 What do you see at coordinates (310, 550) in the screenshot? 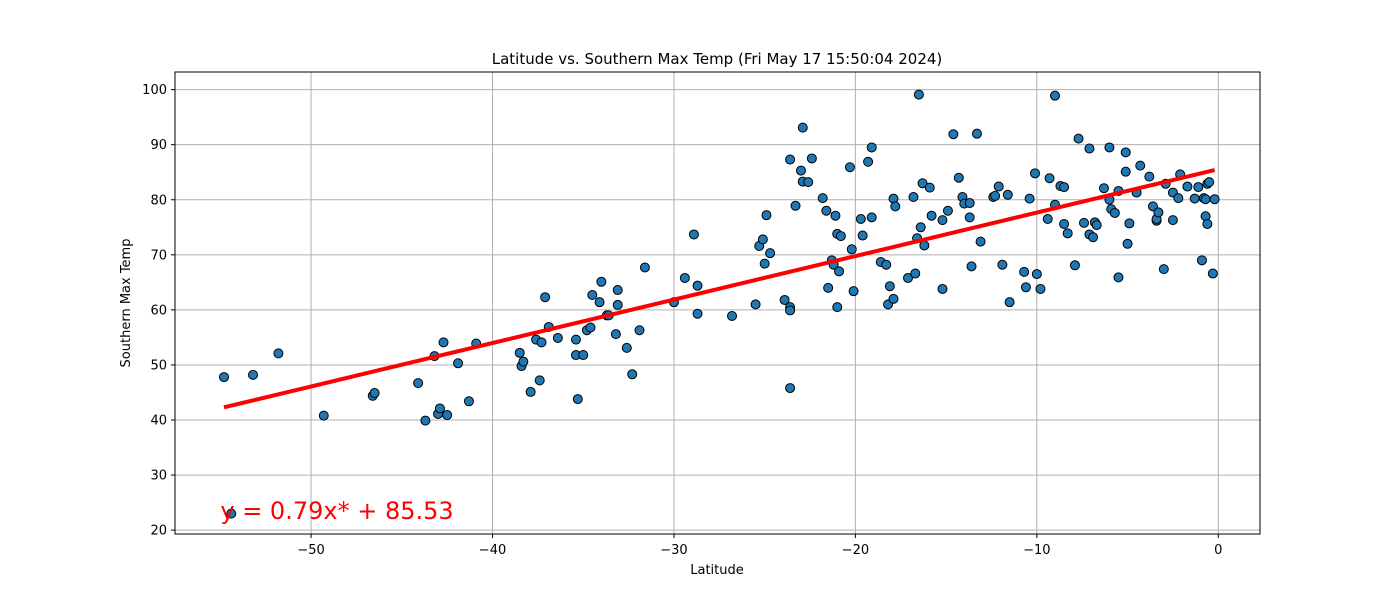
I see `x-tick-label: −50` at bounding box center [310, 550].